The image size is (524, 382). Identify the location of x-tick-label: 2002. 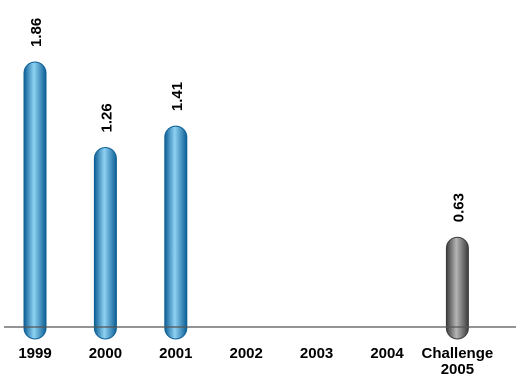
(246, 353).